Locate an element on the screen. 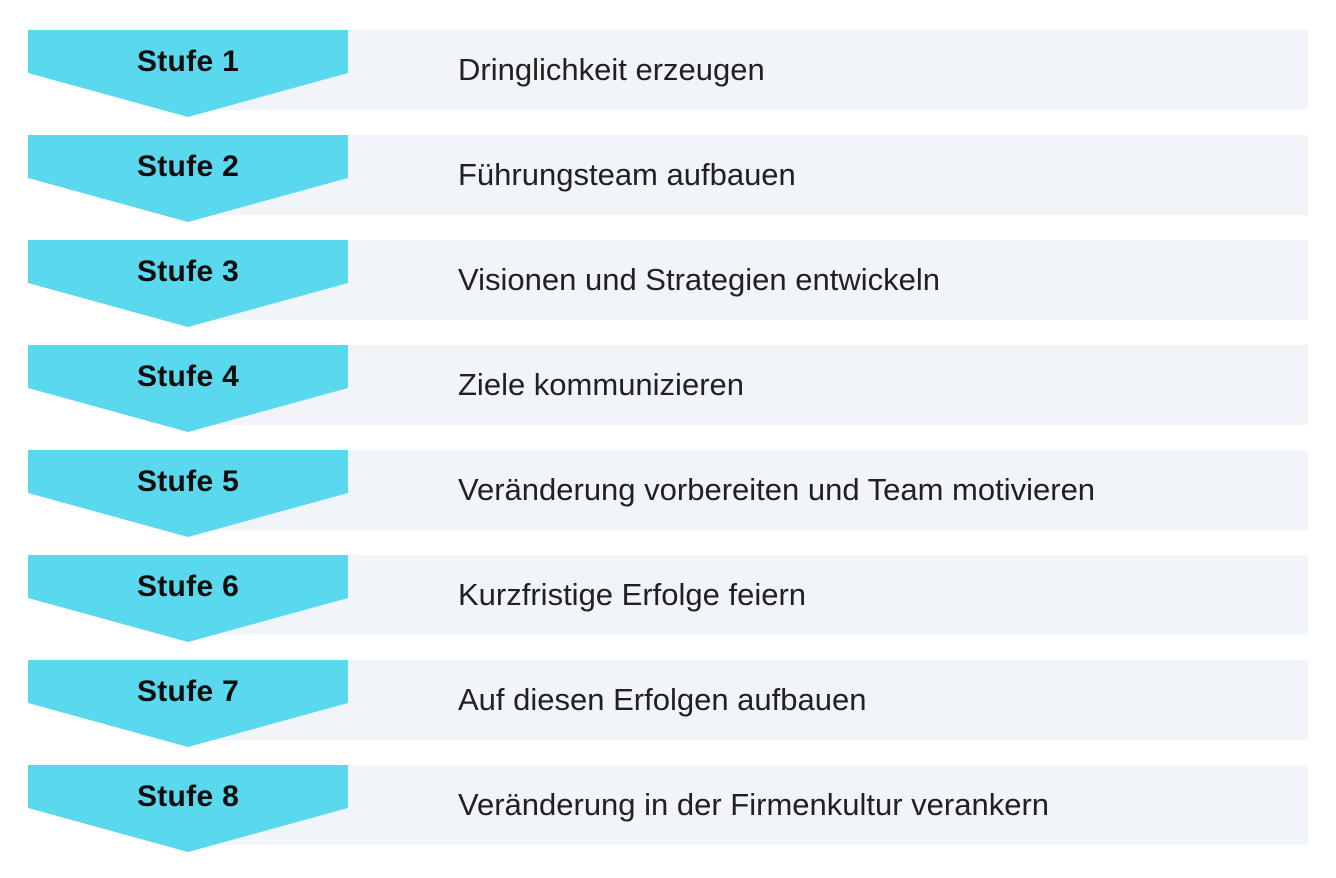  step-row-2: Stufe 2 Führungsteam aufbauen is located at coordinates (668, 187).